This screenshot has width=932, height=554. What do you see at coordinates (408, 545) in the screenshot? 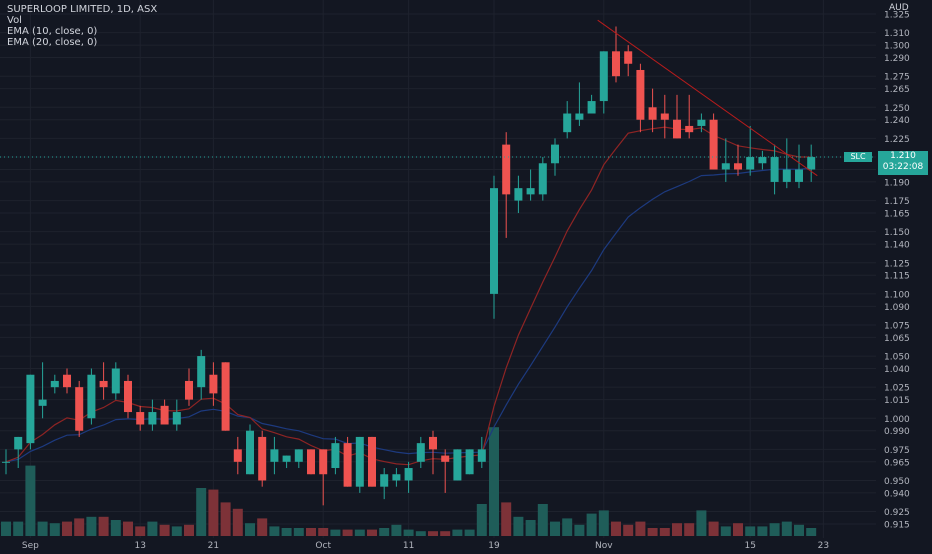
I see `time-tick-label: 11` at bounding box center [408, 545].